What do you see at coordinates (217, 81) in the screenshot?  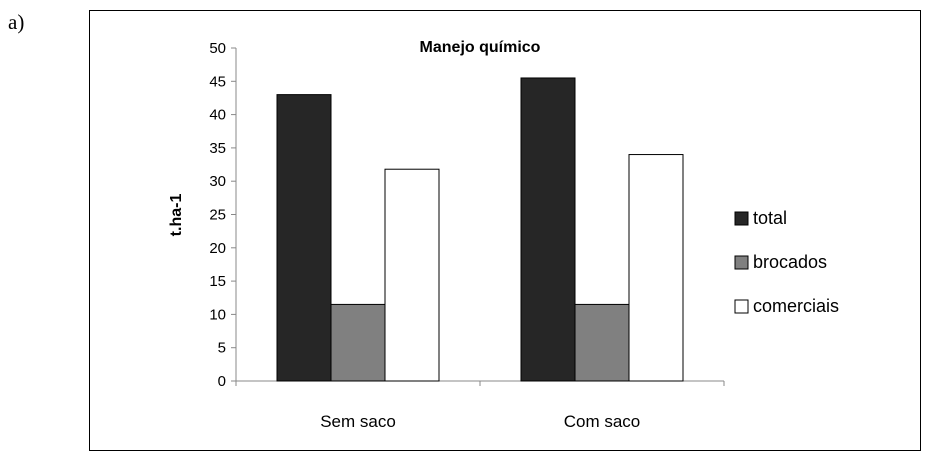 I see `y-tick-label: 45` at bounding box center [217, 81].